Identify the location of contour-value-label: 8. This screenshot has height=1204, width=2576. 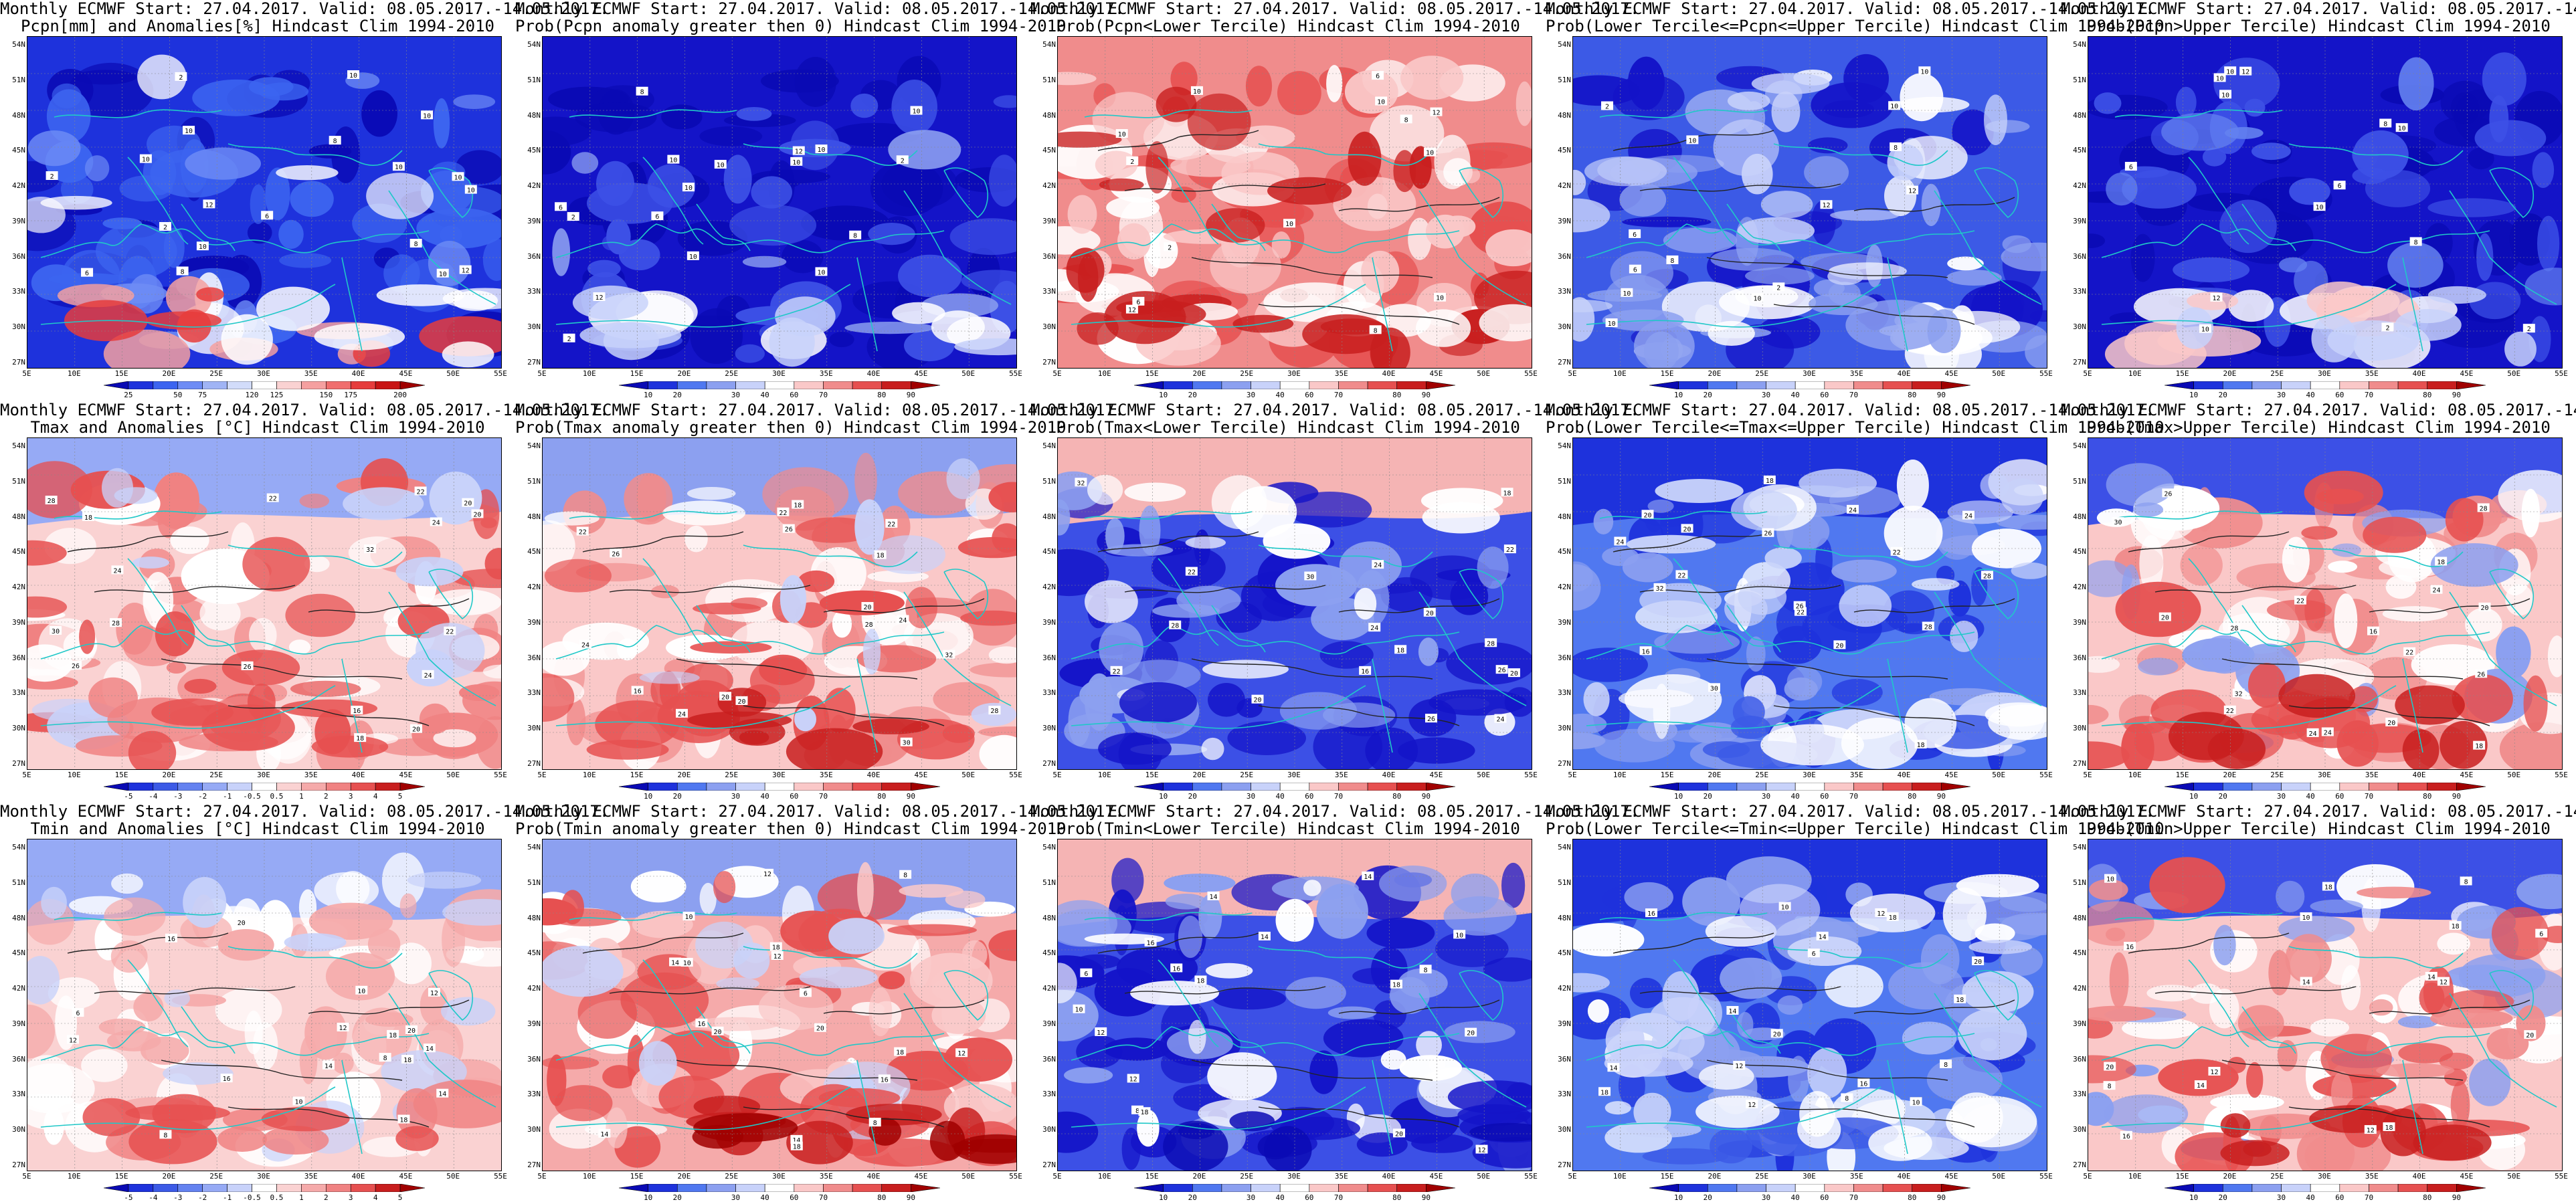
(642, 91).